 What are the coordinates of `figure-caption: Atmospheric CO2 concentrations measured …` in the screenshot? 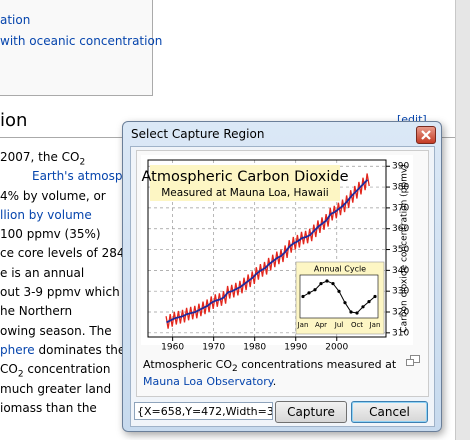 It's located at (274, 373).